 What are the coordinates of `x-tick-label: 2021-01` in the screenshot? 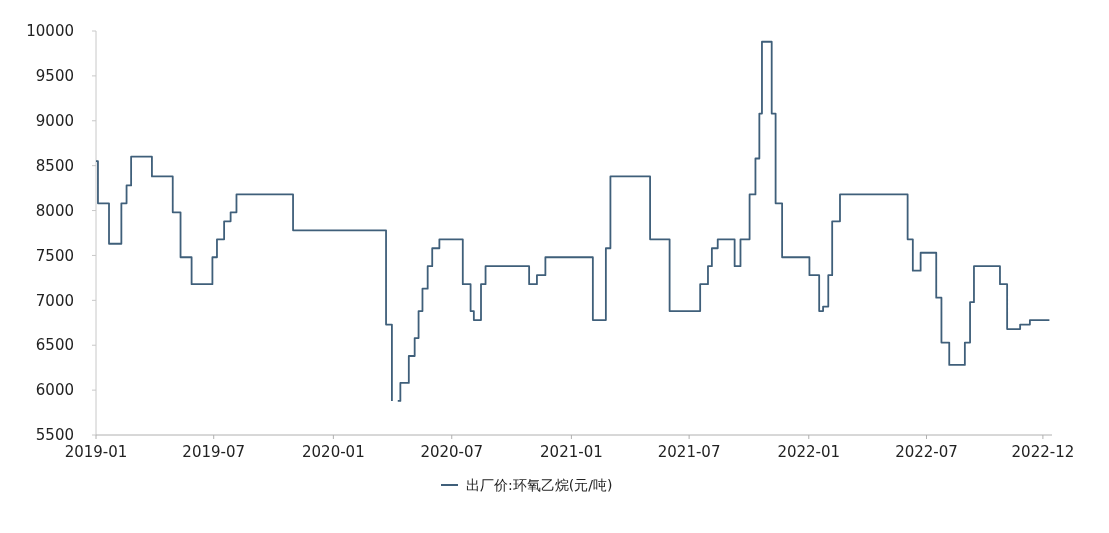 It's located at (571, 452).